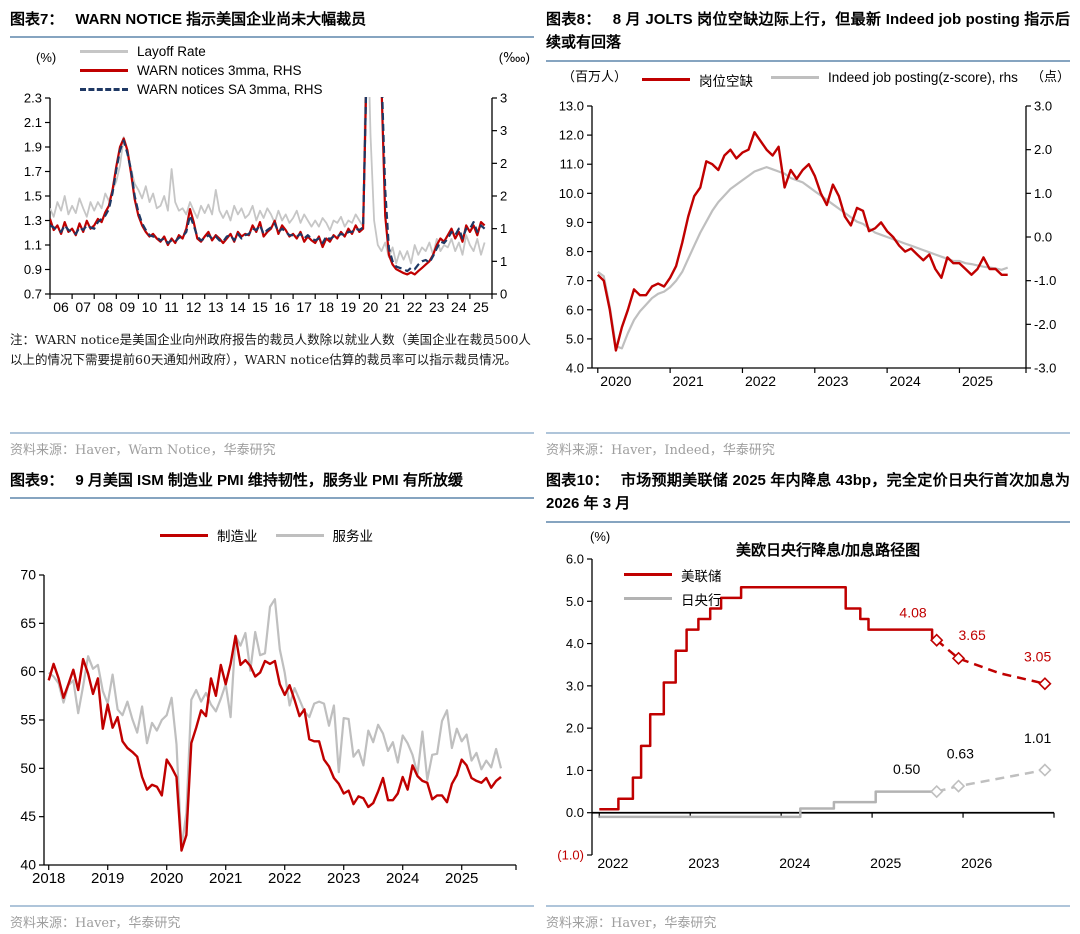 The image size is (1080, 934). I want to click on legend-label: WARN notices 3mma, RHS, so click(219, 71).